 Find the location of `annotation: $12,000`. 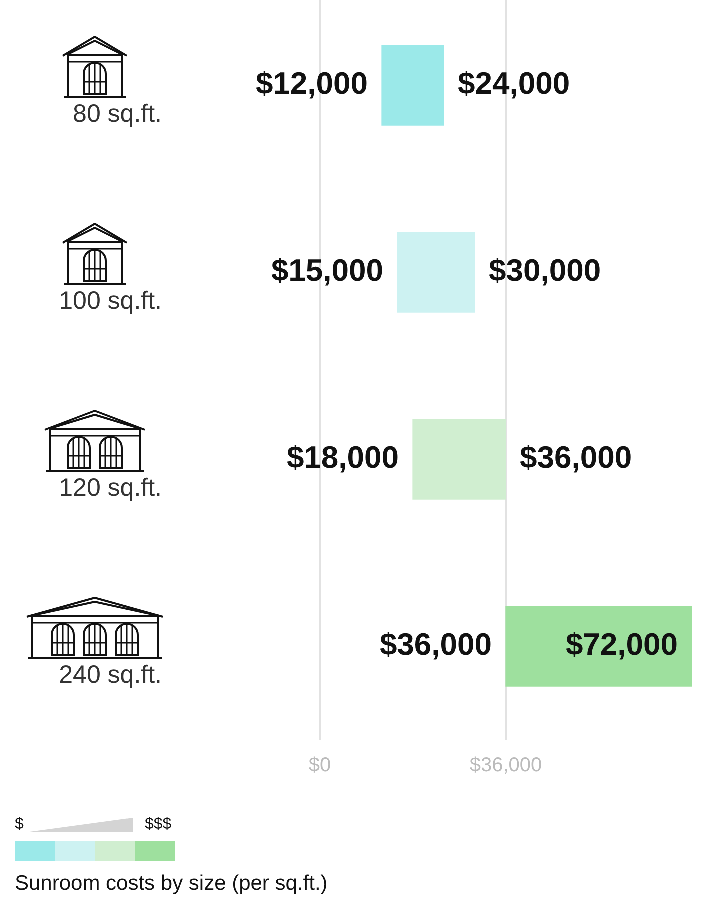

annotation: $12,000 is located at coordinates (312, 84).